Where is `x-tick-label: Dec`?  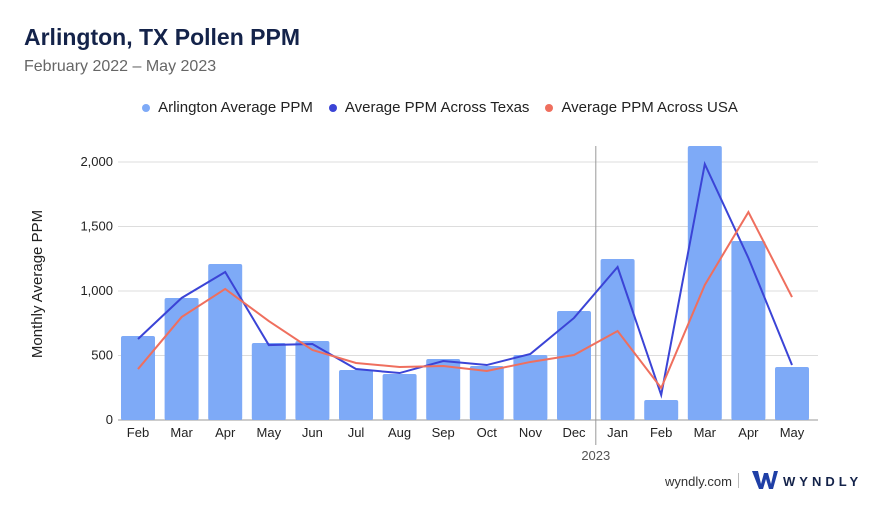 x-tick-label: Dec is located at coordinates (574, 432).